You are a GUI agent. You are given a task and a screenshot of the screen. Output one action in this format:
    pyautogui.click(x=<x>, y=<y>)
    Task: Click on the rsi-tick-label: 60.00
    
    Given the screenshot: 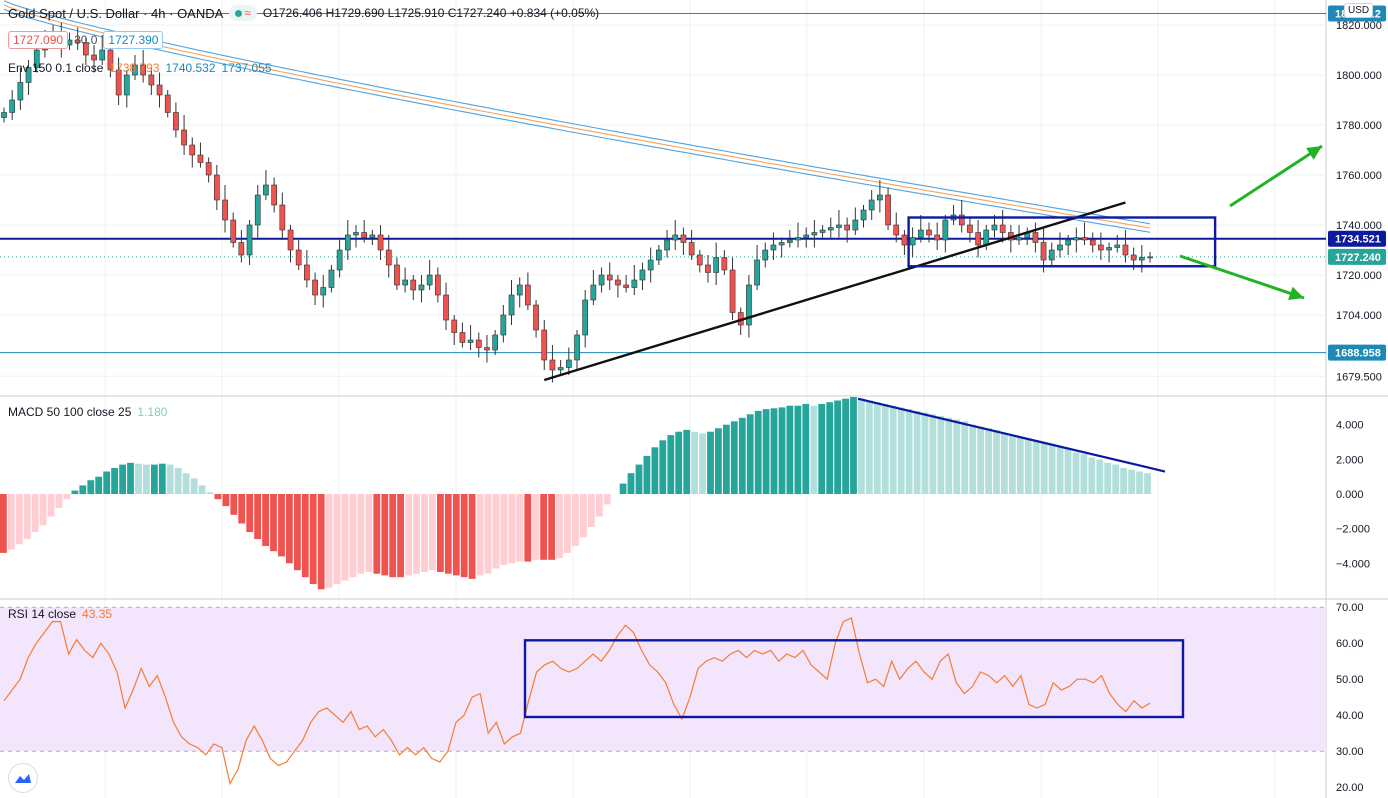 What is the action you would take?
    pyautogui.click(x=1350, y=644)
    